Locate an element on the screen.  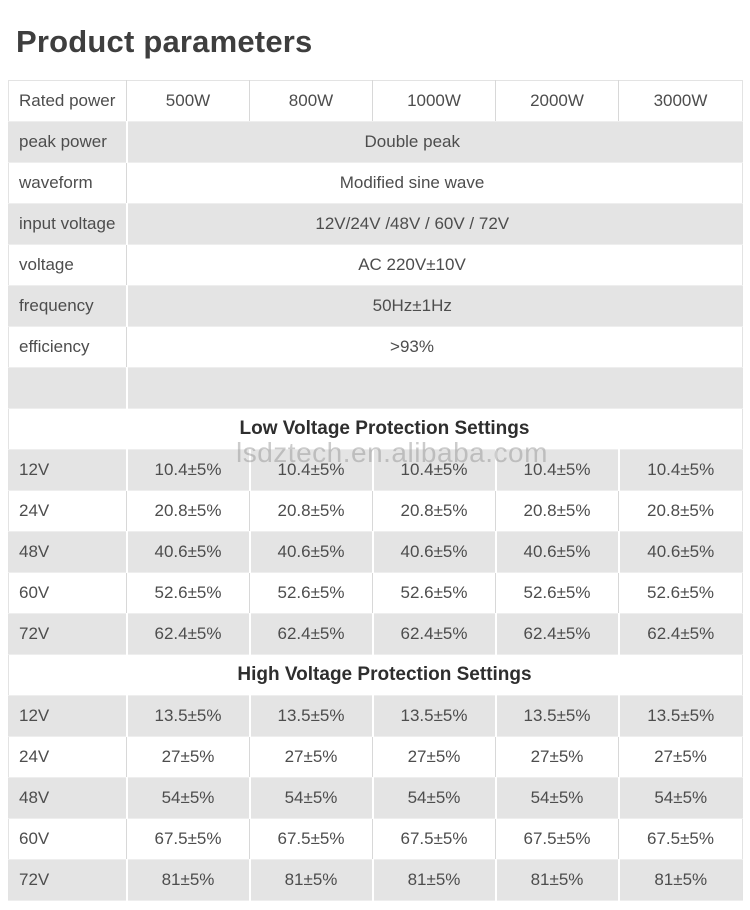
table-row: 60V 67.5±5% 67.5±5% 67.5±5% 67.5±5% 67.5±5% is located at coordinates (375, 839).